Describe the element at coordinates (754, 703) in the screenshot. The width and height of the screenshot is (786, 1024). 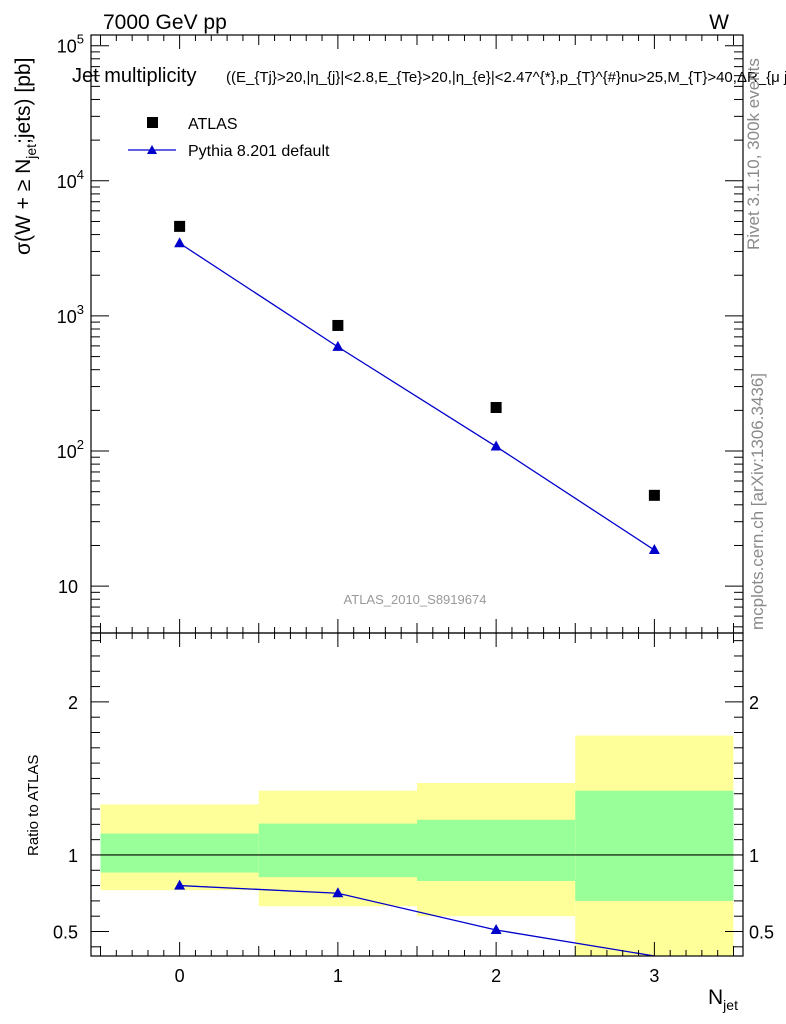
I see `ratio-y-tick-label-right: 2` at that location.